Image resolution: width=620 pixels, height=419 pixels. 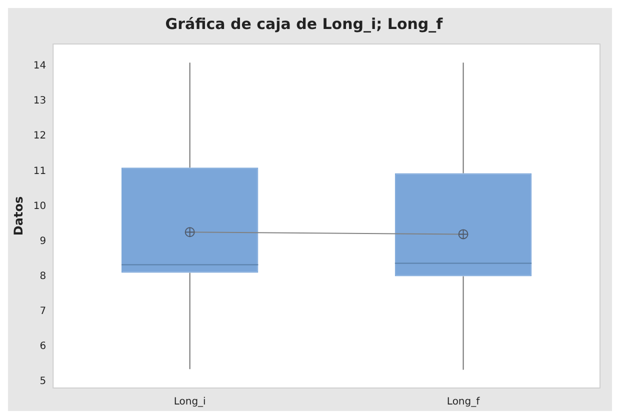 What do you see at coordinates (39, 171) in the screenshot?
I see `y-tick-label: 11` at bounding box center [39, 171].